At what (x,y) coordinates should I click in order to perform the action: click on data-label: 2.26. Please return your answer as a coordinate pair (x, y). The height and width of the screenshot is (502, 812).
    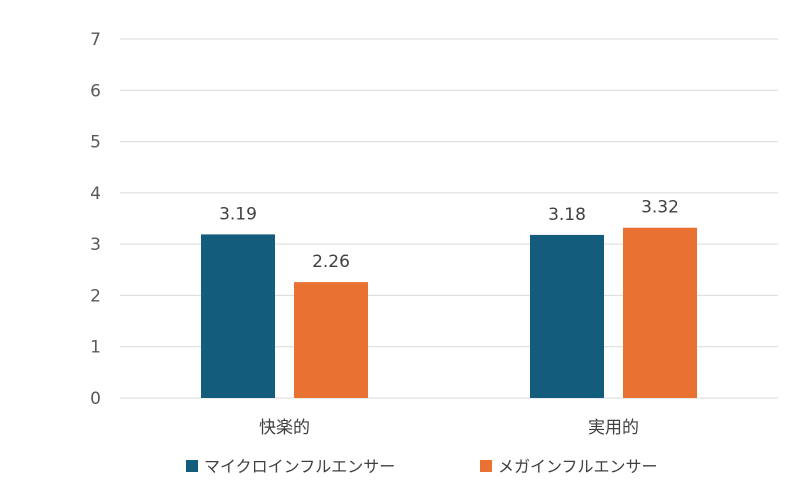
    Looking at the image, I should click on (331, 262).